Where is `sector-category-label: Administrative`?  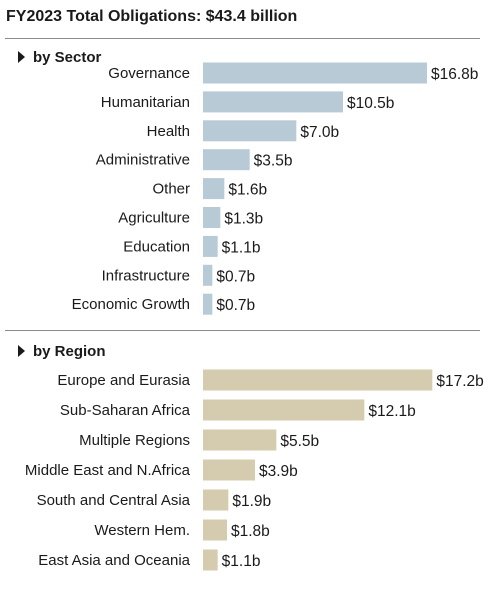
sector-category-label: Administrative is located at coordinates (143, 160).